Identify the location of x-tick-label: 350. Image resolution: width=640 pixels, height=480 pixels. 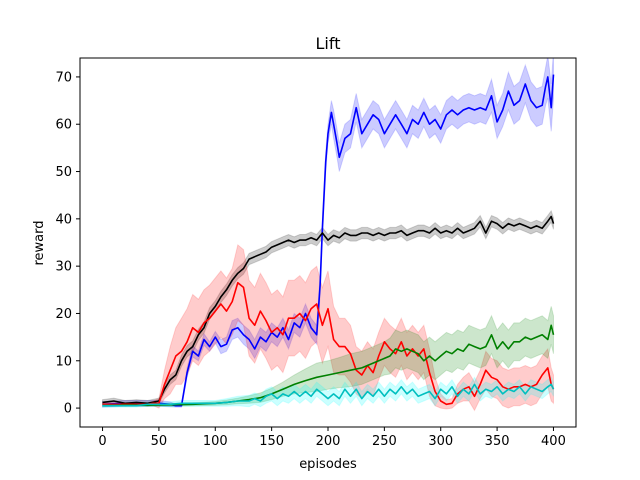
(497, 441).